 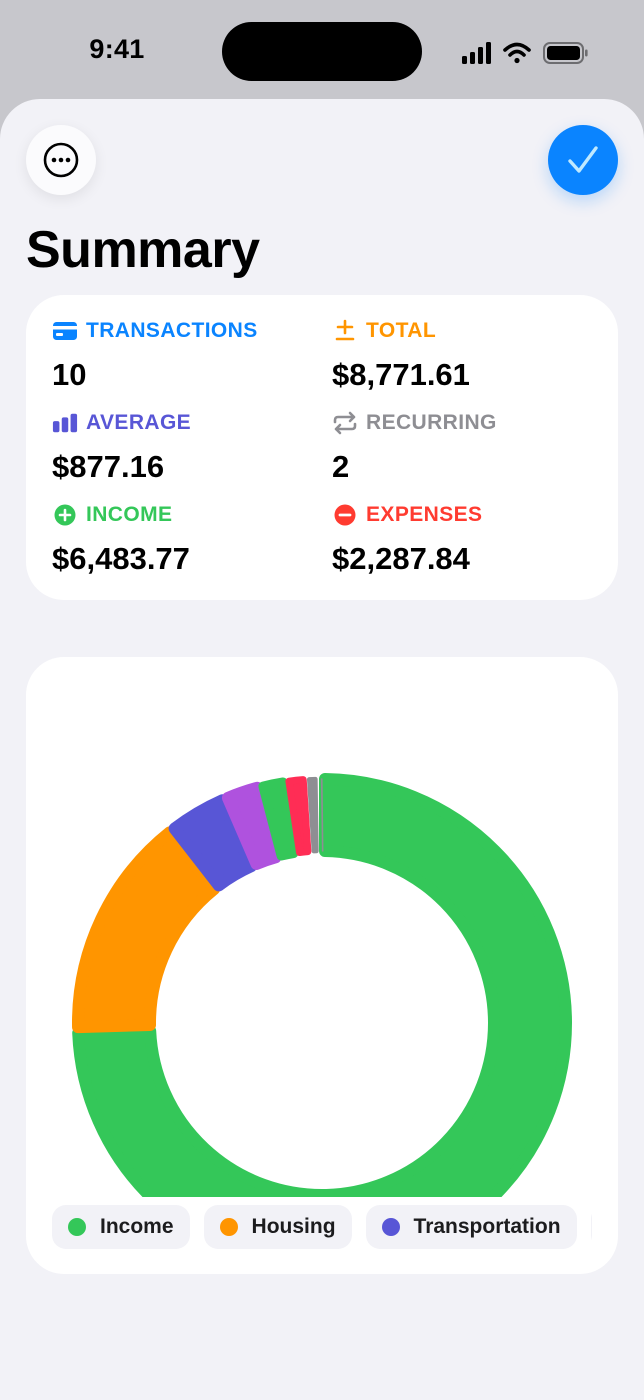 What do you see at coordinates (228, 1227) in the screenshot?
I see `legend-swatch-housing` at bounding box center [228, 1227].